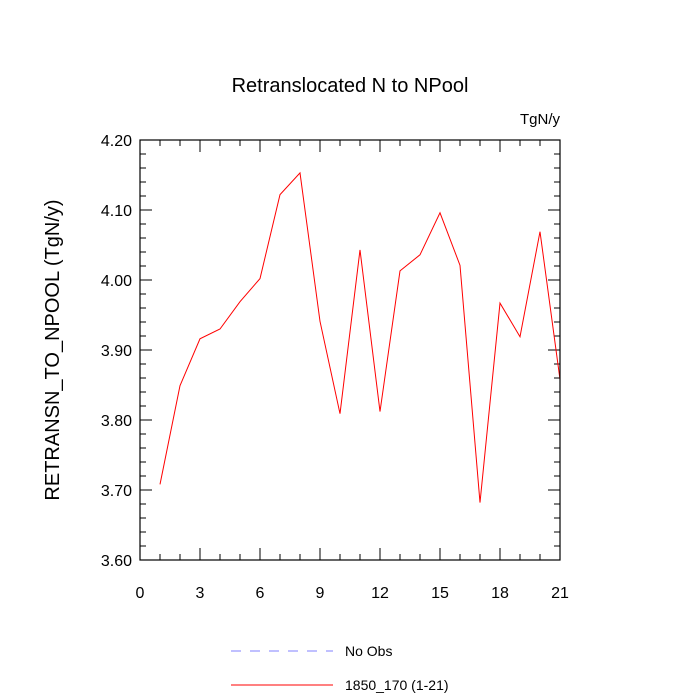 This screenshot has width=700, height=700. I want to click on x-tick-label: 15, so click(440, 593).